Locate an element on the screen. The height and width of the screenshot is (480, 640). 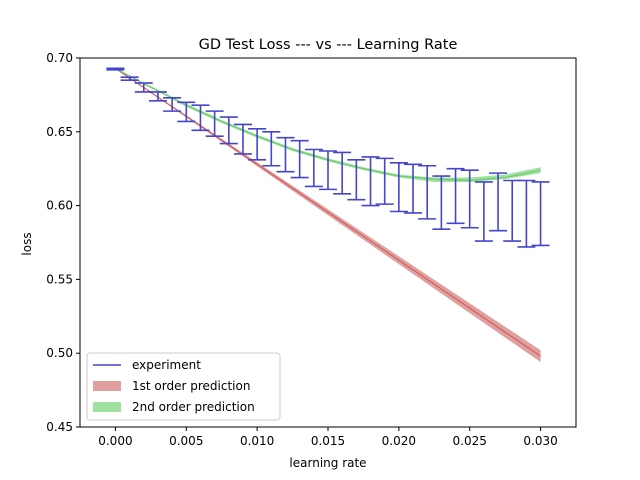
x-tick-label: 0.010 is located at coordinates (257, 441).